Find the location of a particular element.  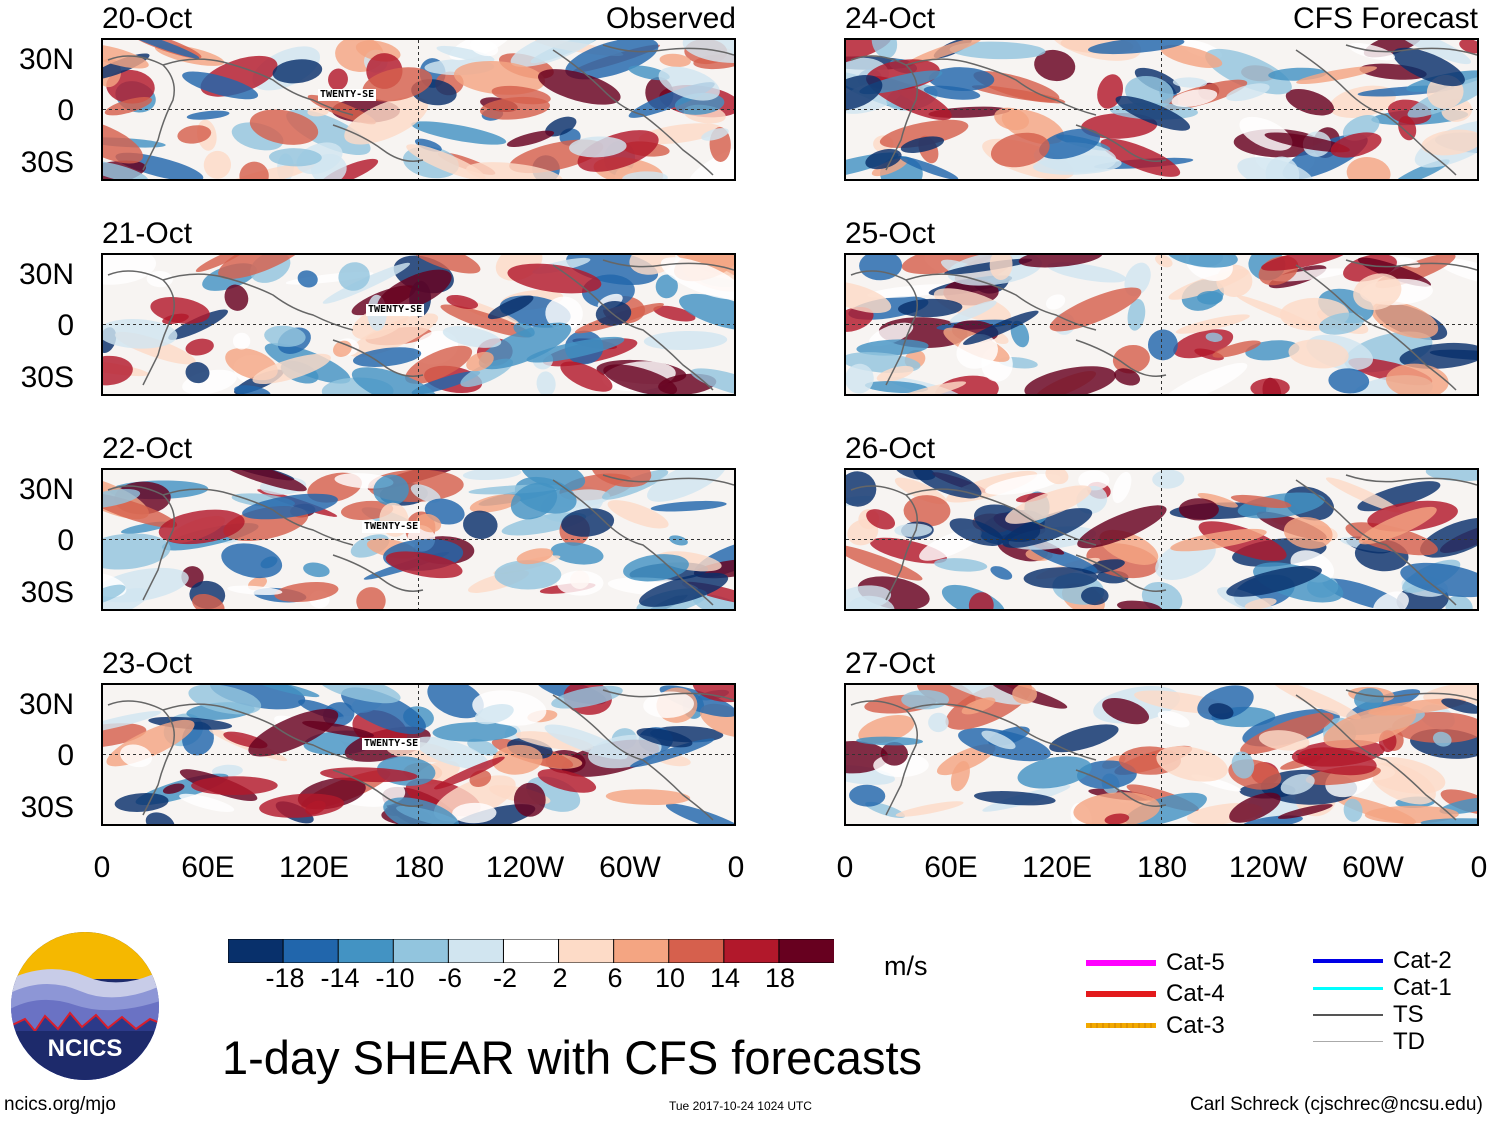

lat-label-30n: 30N is located at coordinates (46, 59).